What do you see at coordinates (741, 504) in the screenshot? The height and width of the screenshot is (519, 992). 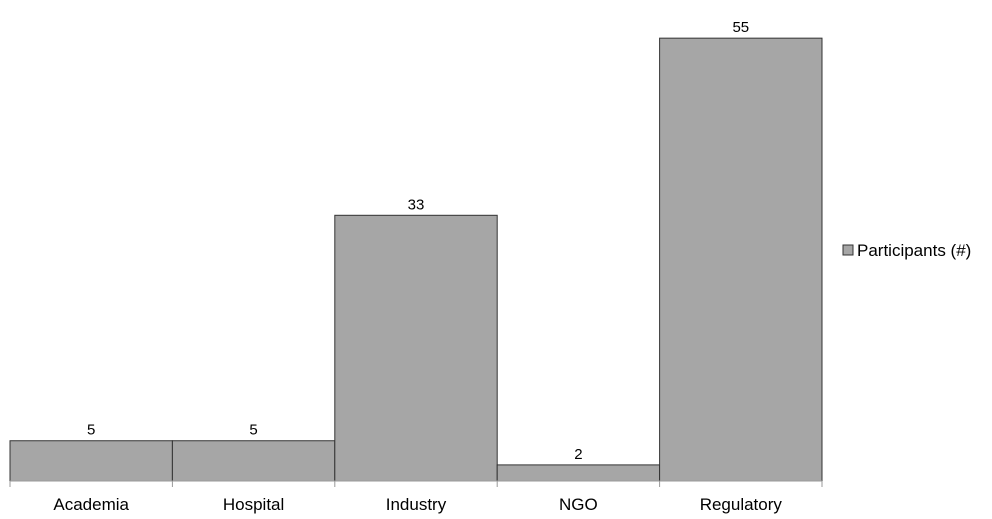 I see `x-tick-label-regulatory: Regulatory` at bounding box center [741, 504].